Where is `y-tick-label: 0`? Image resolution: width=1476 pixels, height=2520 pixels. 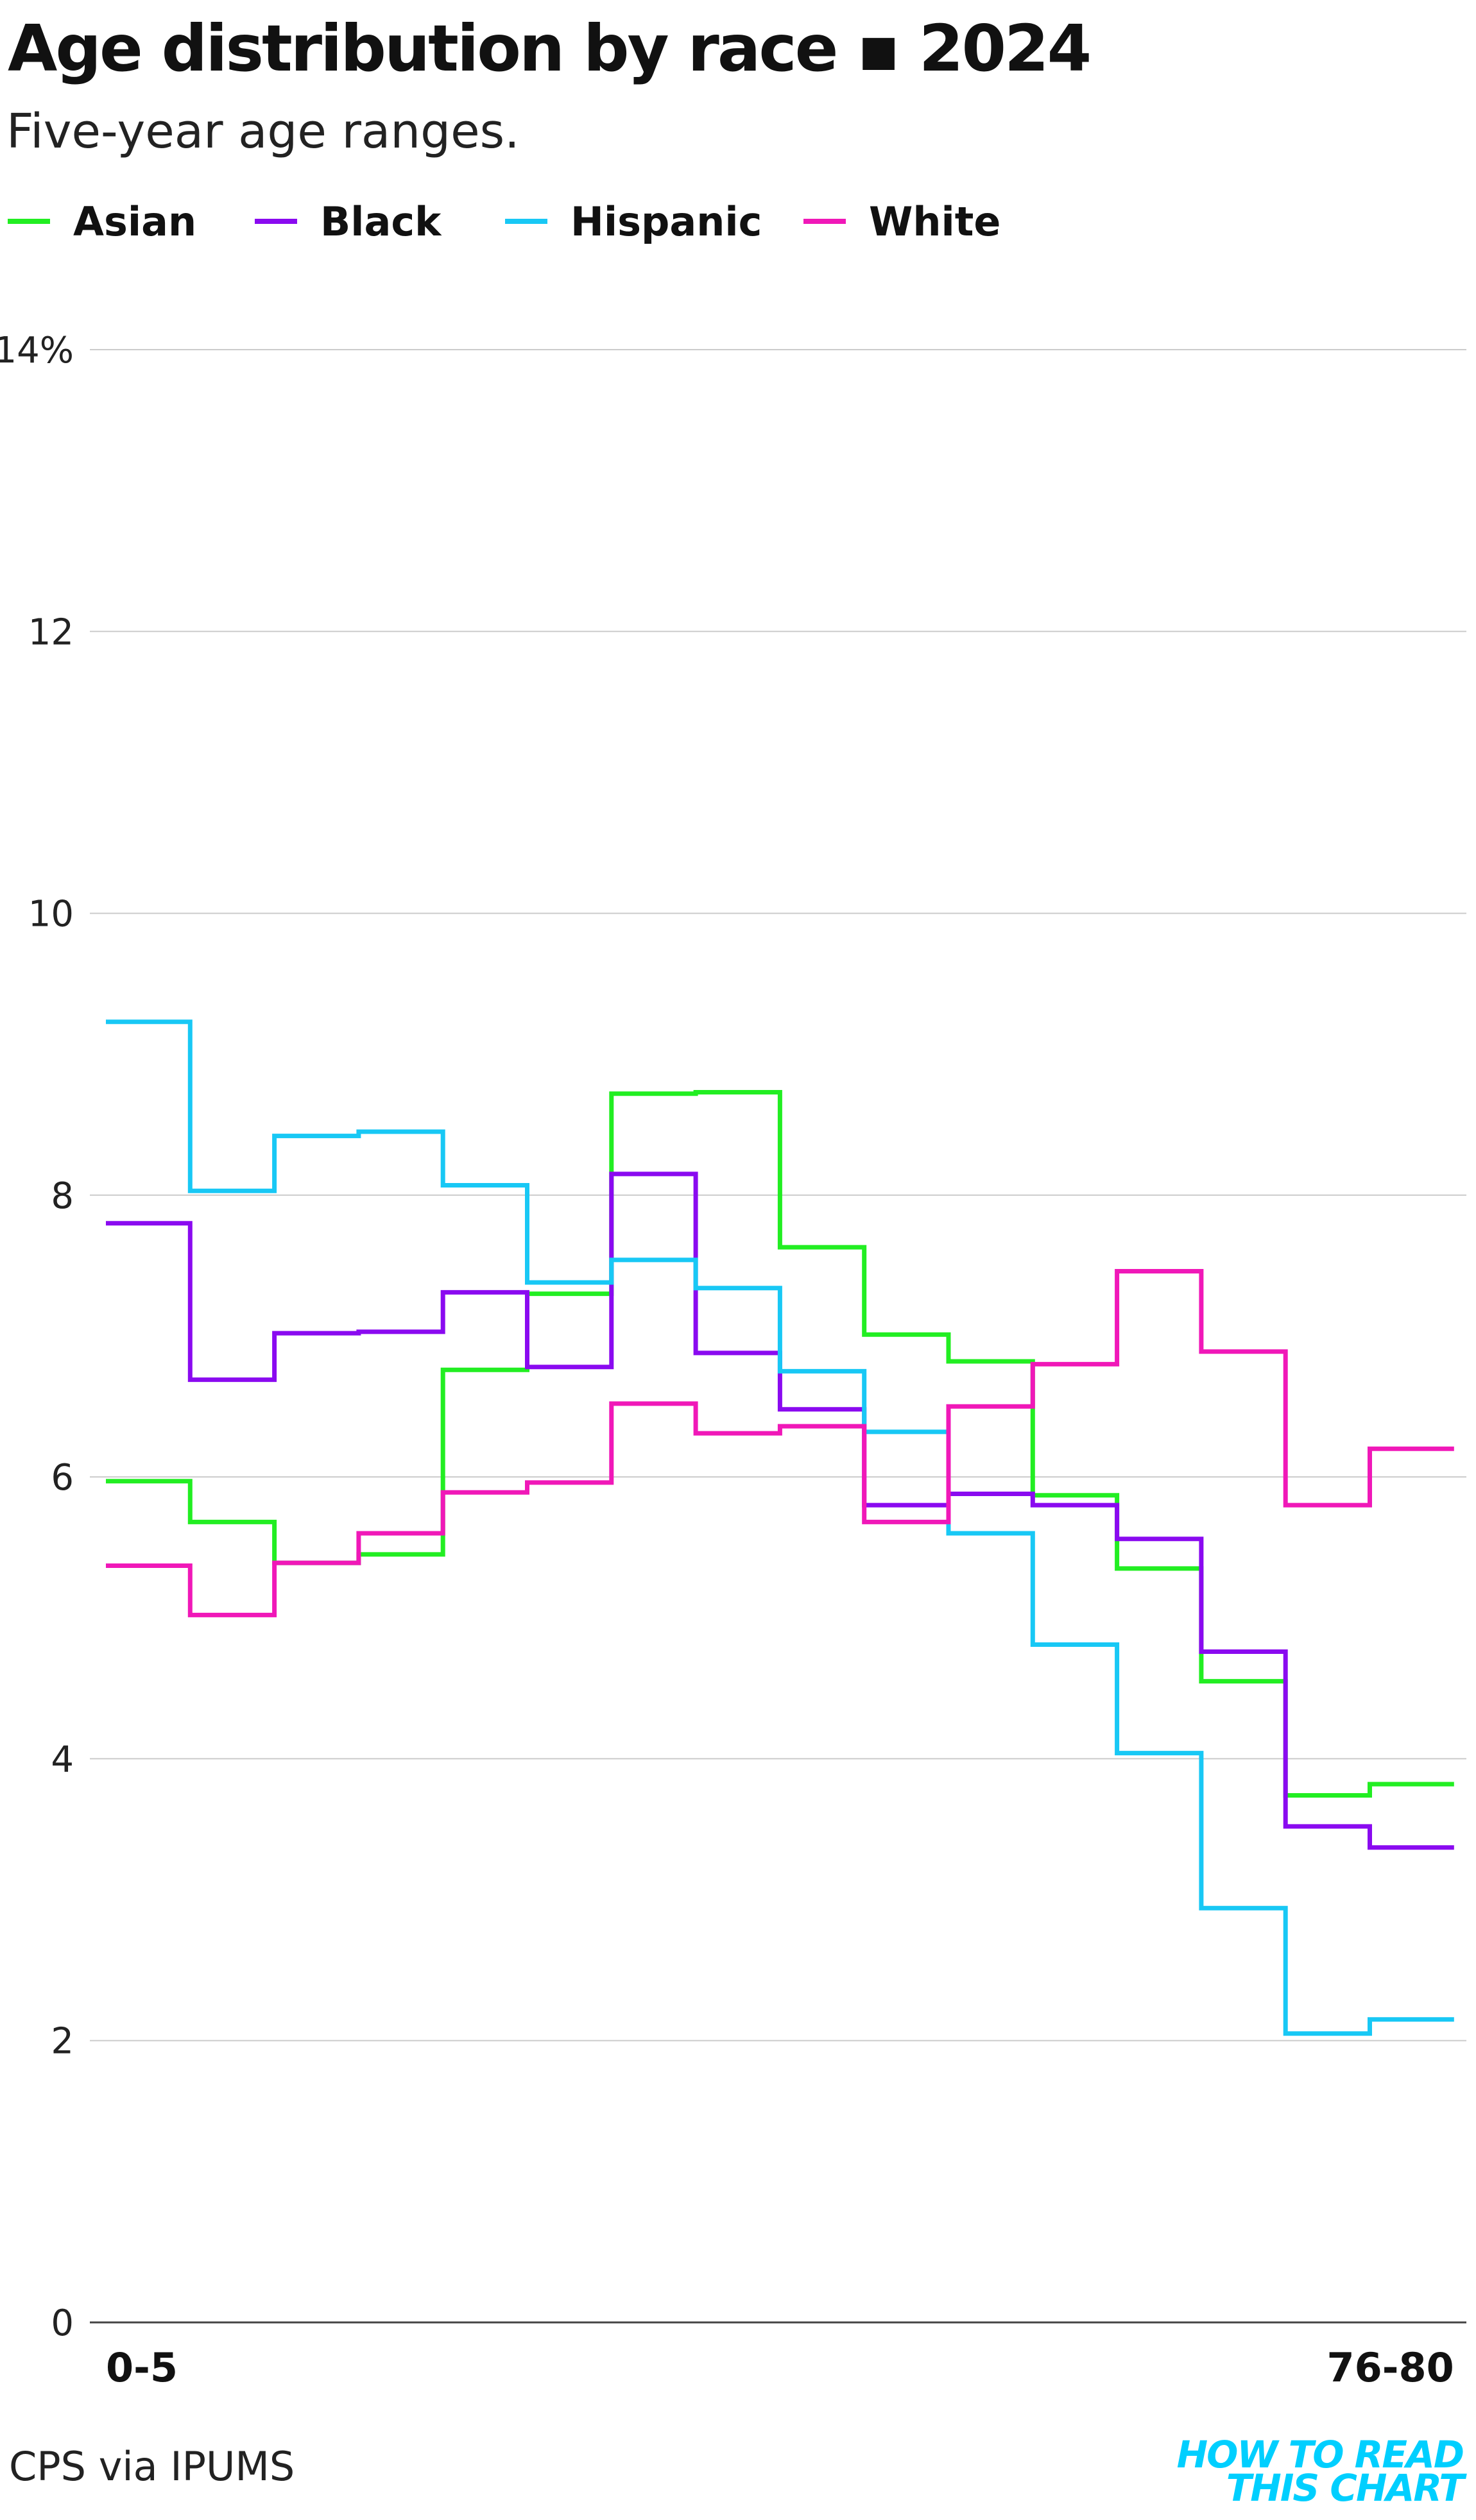
y-tick-label: 0 is located at coordinates (62, 2323).